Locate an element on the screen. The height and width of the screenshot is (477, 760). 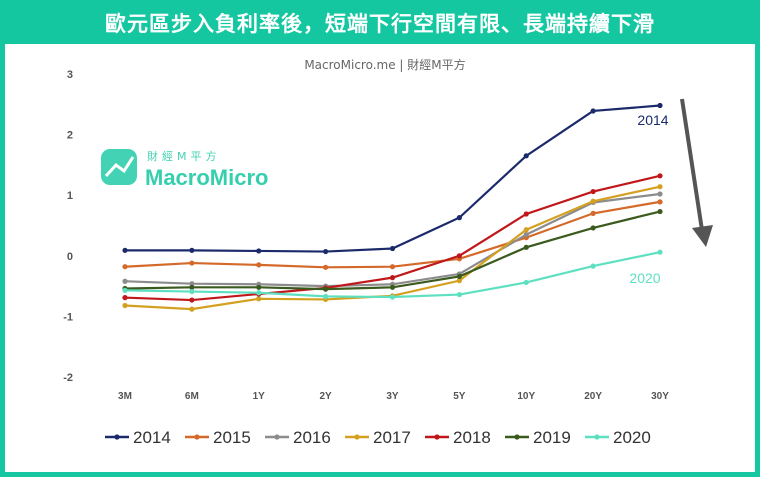
y-tick-label: -2 is located at coordinates (68, 378).